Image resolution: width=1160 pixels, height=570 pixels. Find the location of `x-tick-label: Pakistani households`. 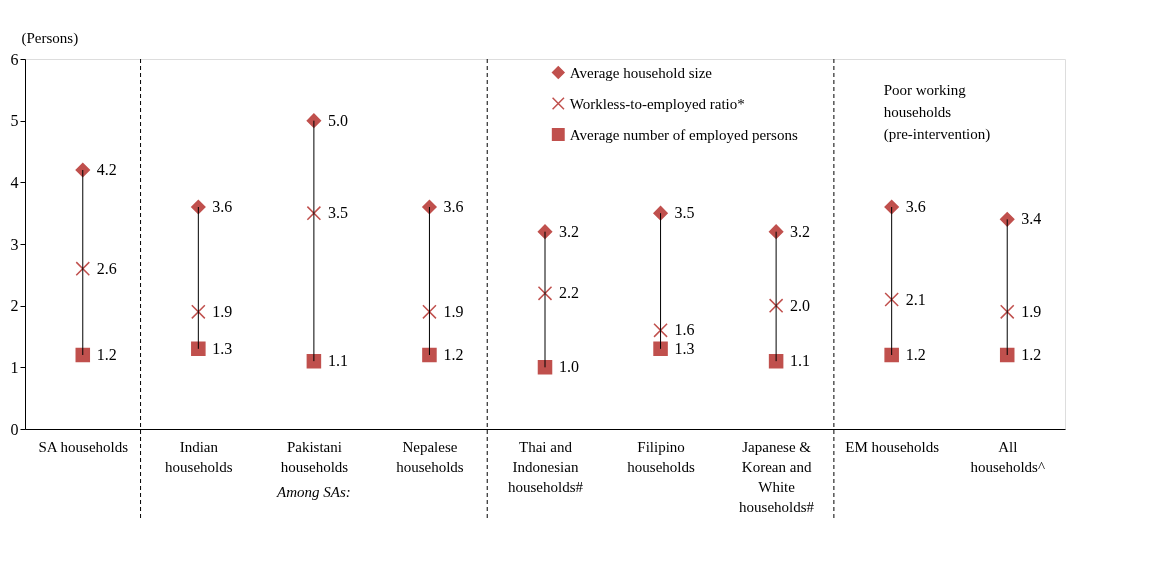

x-tick-label: Pakistani households is located at coordinates (314, 456).